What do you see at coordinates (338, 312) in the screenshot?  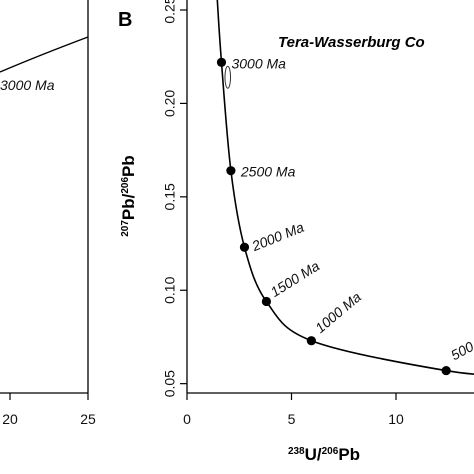 I see `age-label: 1000 Ma` at bounding box center [338, 312].